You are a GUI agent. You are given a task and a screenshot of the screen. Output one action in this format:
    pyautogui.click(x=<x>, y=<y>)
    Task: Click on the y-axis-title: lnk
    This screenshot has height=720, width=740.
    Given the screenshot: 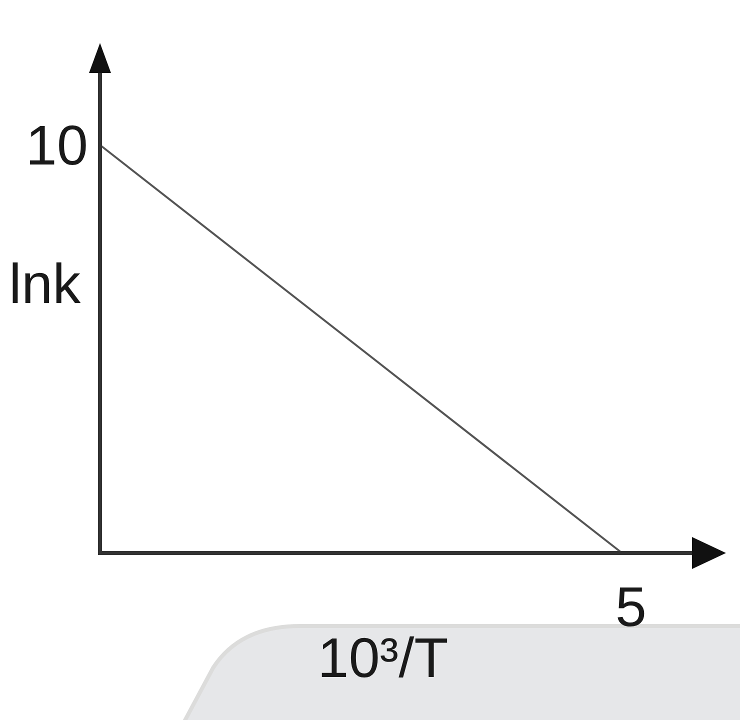 What is the action you would take?
    pyautogui.click(x=45, y=283)
    